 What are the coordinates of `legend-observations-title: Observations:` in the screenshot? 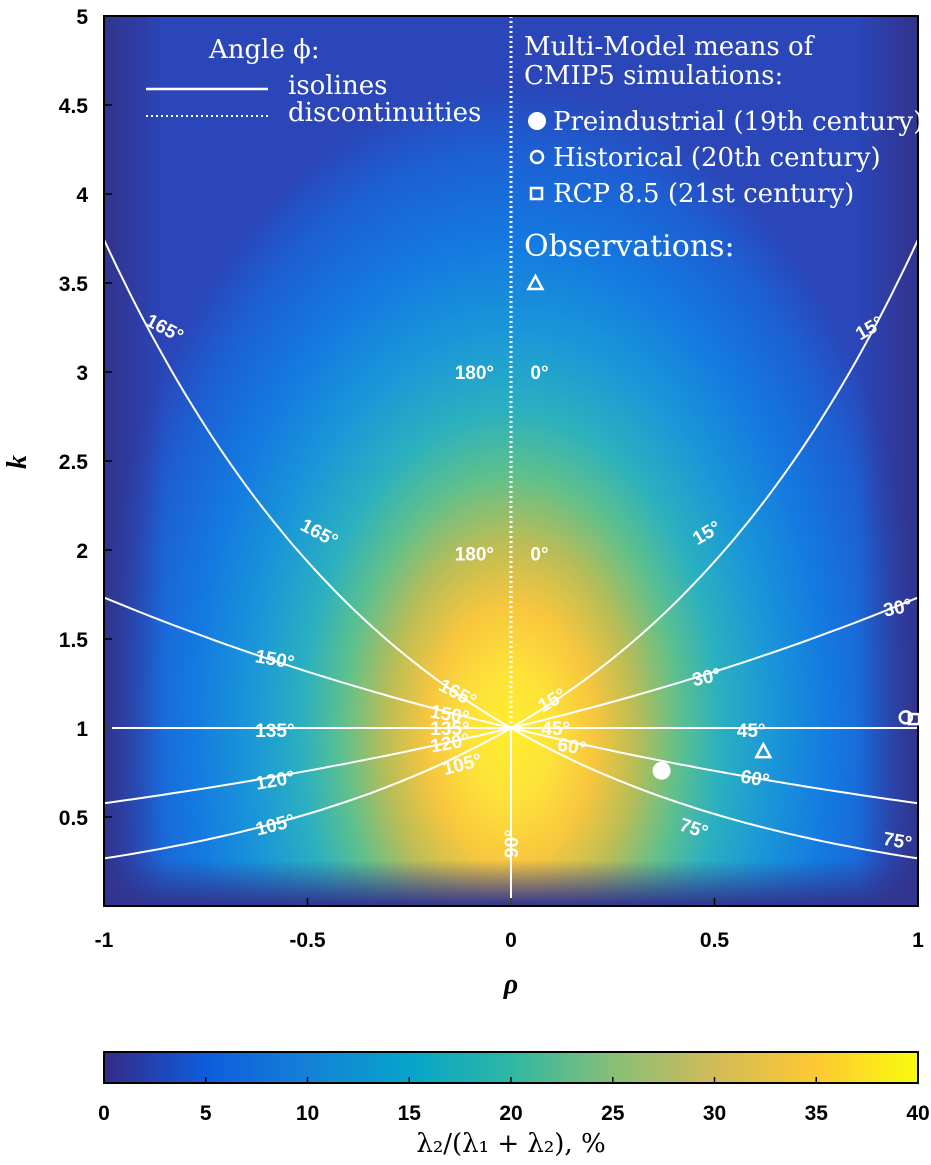 It's located at (629, 246).